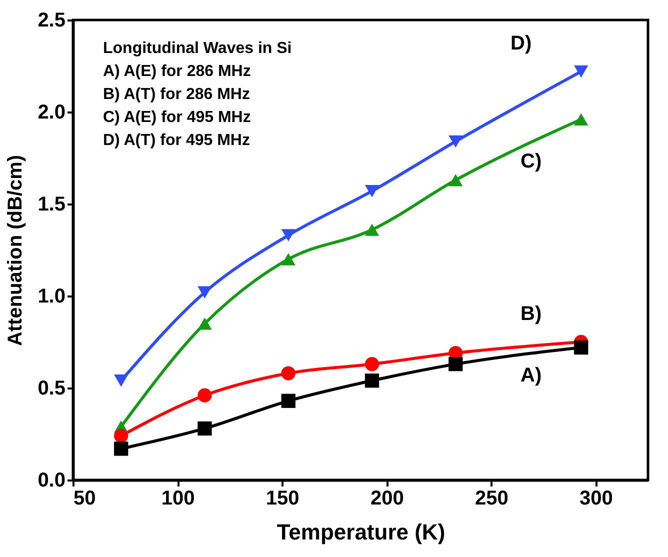 The height and width of the screenshot is (557, 668). What do you see at coordinates (52, 297) in the screenshot?
I see `y-tick-label: 1.0` at bounding box center [52, 297].